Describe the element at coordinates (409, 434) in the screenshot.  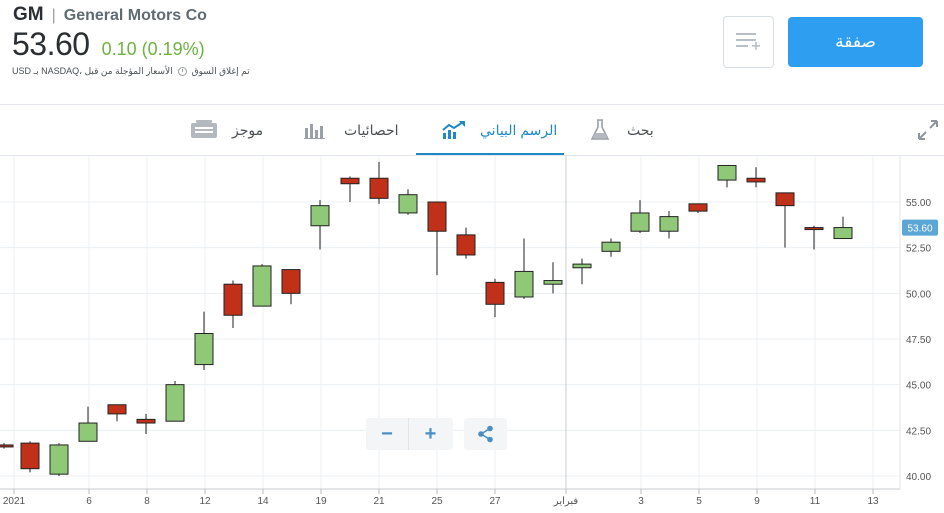
I see `zoom-controls: − +` at that location.